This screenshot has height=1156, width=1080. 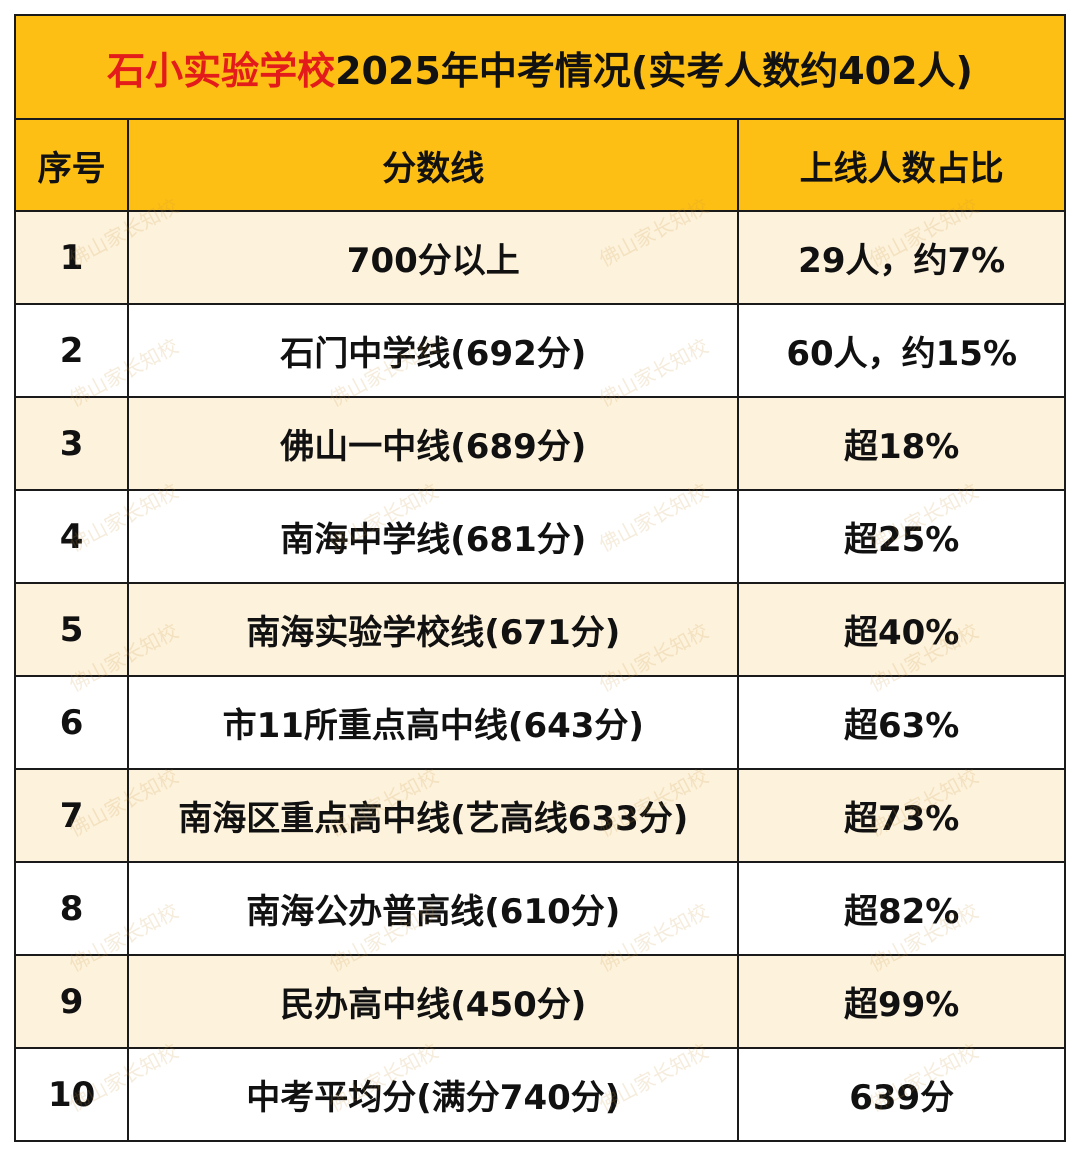 What do you see at coordinates (901, 629) in the screenshot?
I see `row-ratio: 超40%` at bounding box center [901, 629].